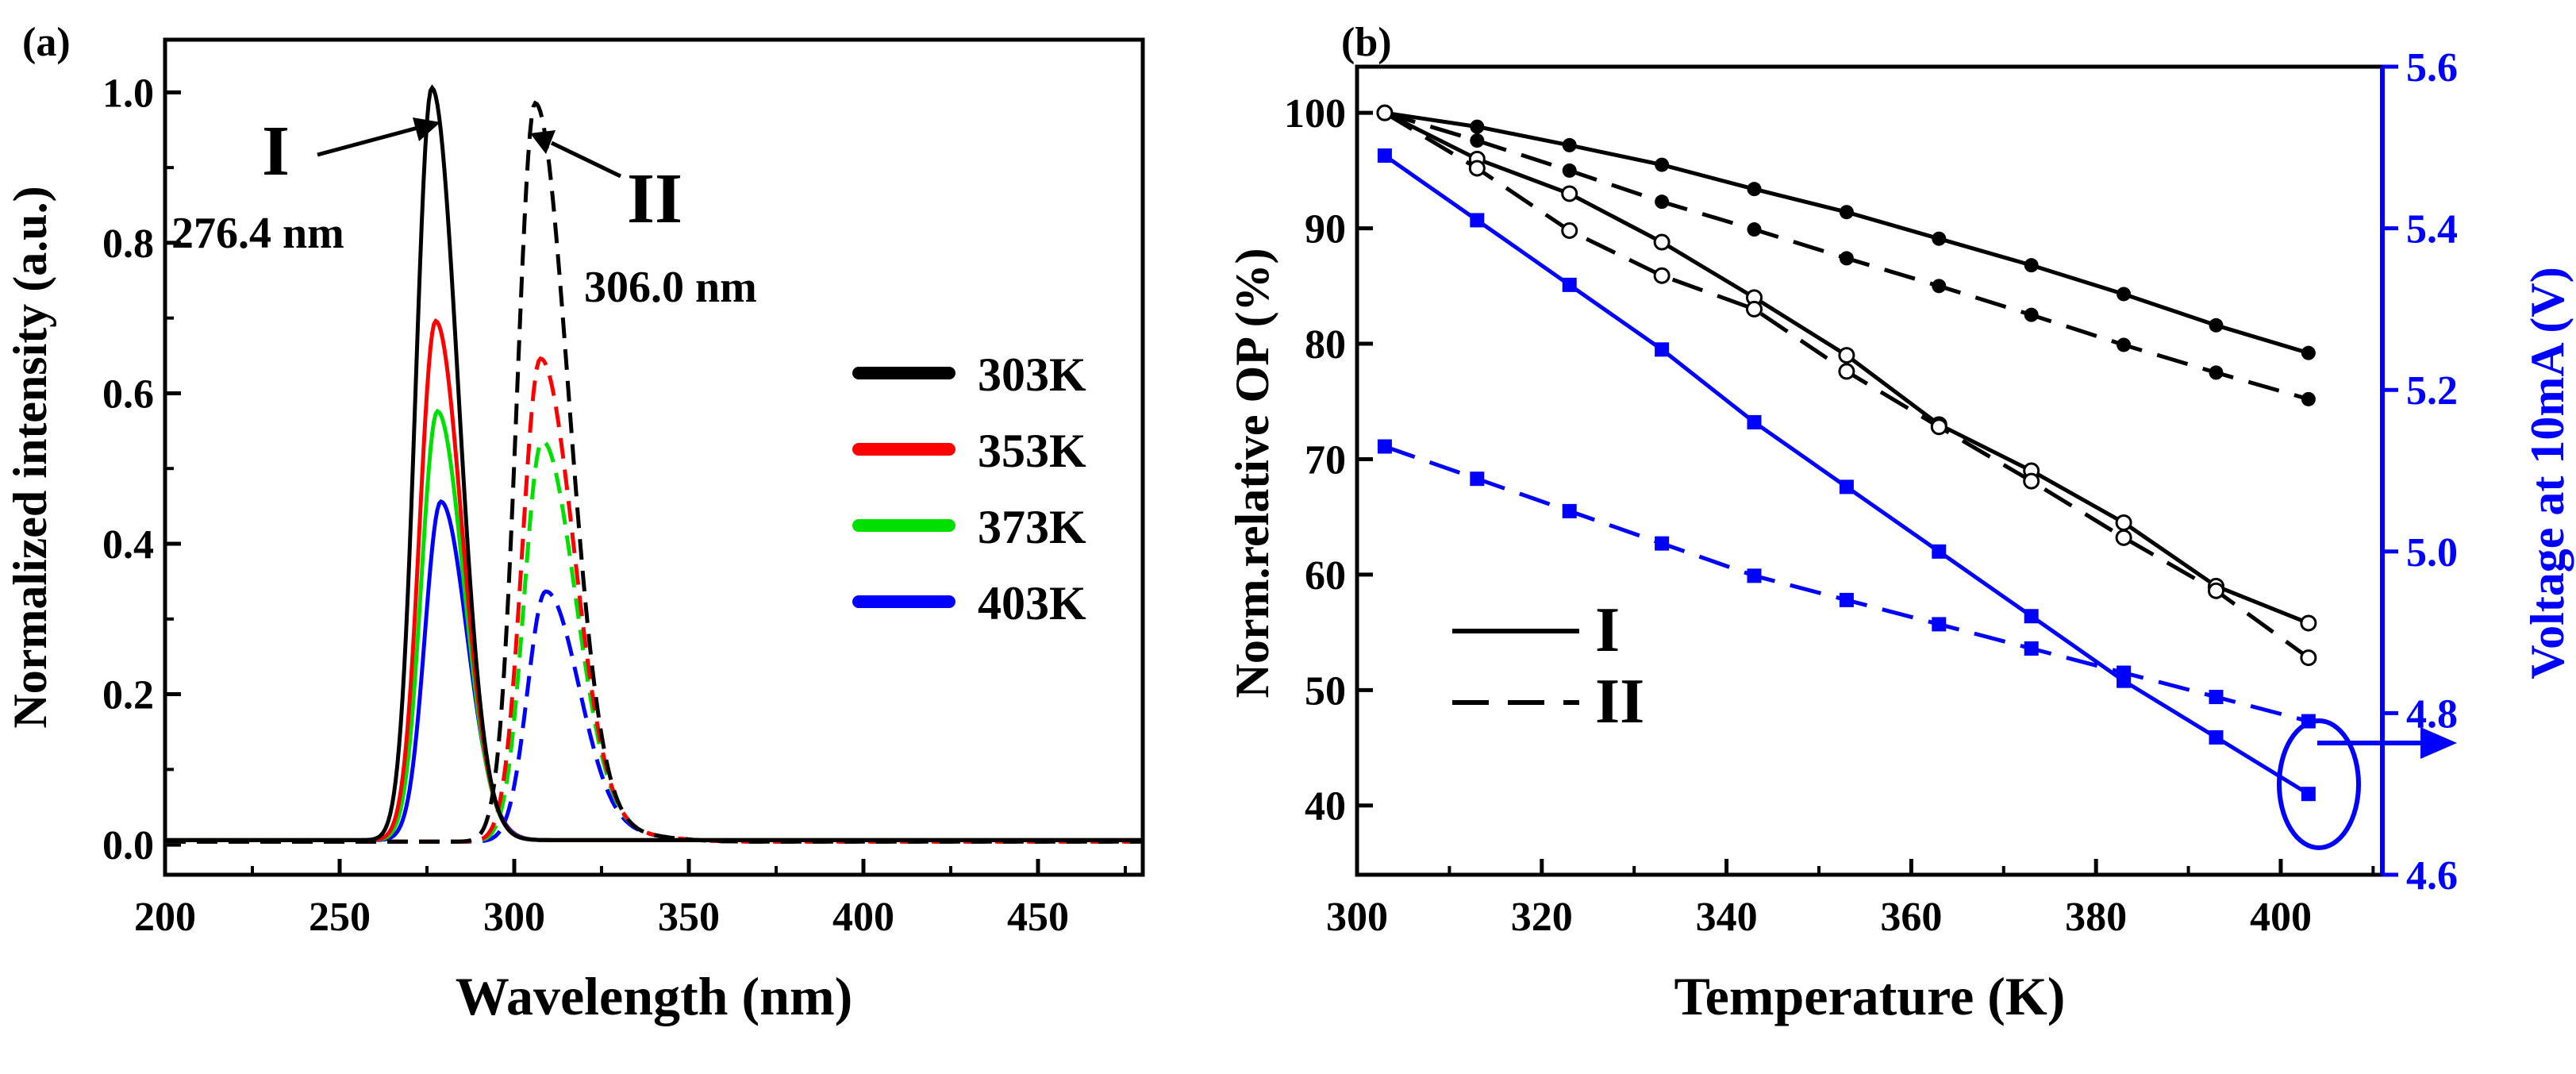 The image size is (2576, 1074). Describe the element at coordinates (586, 160) in the screenshot. I see `annotation-II-arrow` at that location.